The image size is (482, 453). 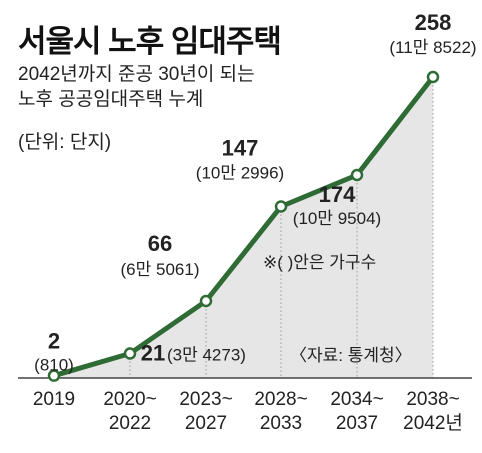 What do you see at coordinates (281, 423) in the screenshot?
I see `x-tick-label-3: 2033` at bounding box center [281, 423].